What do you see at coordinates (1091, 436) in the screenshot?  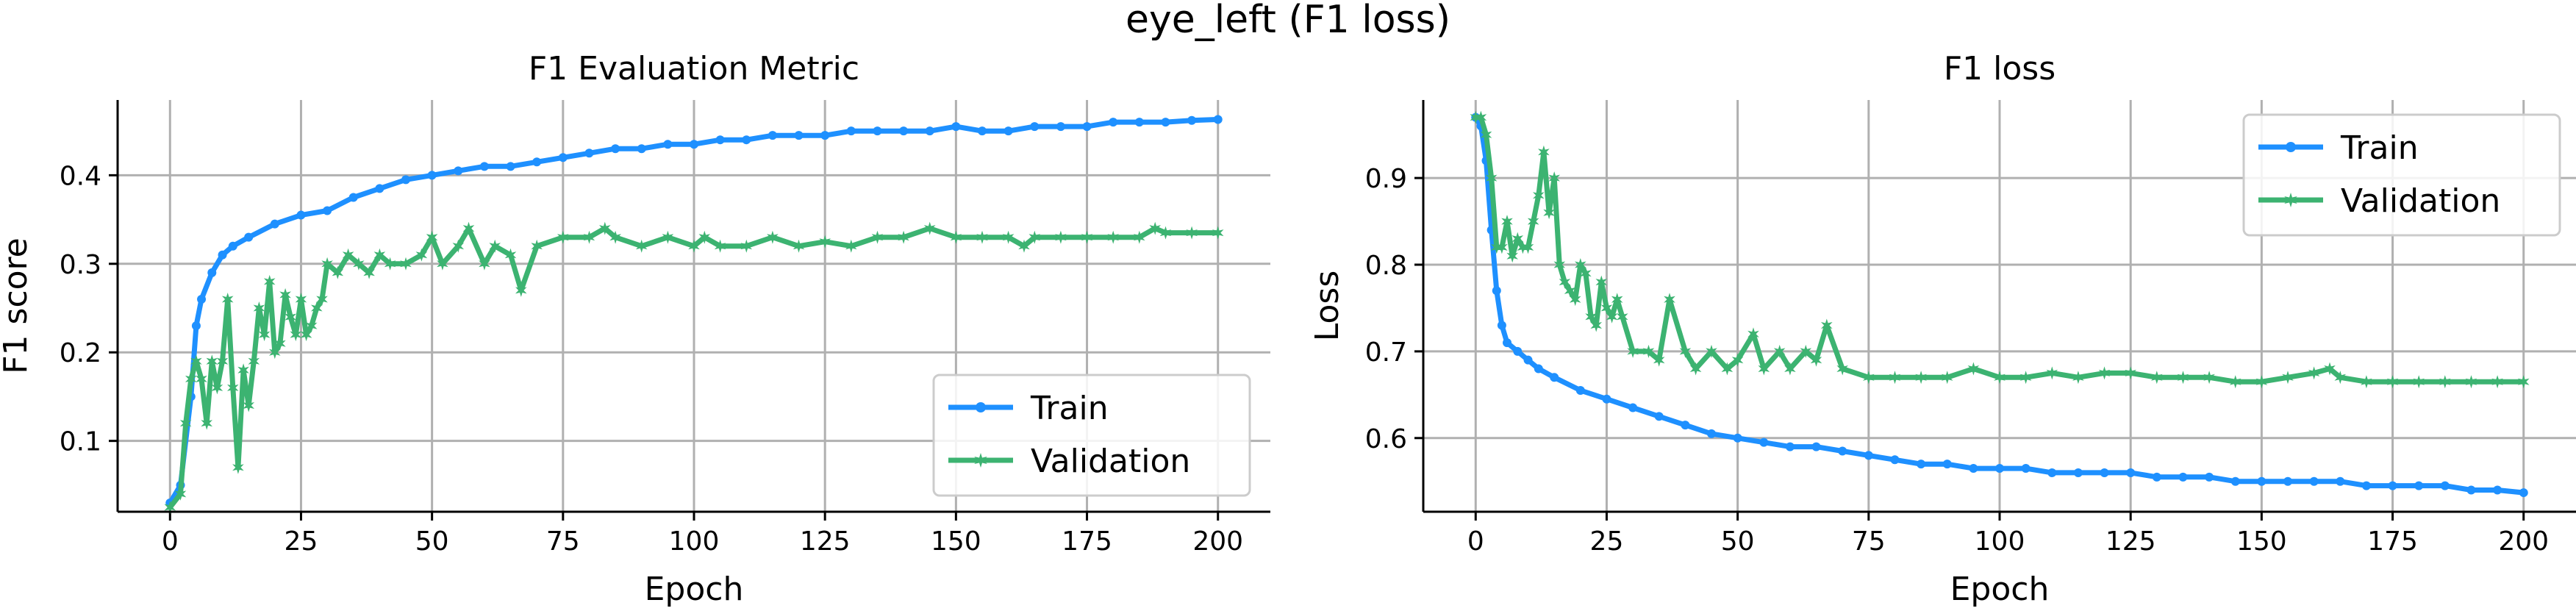 I see `legend: Train Validation` at bounding box center [1091, 436].